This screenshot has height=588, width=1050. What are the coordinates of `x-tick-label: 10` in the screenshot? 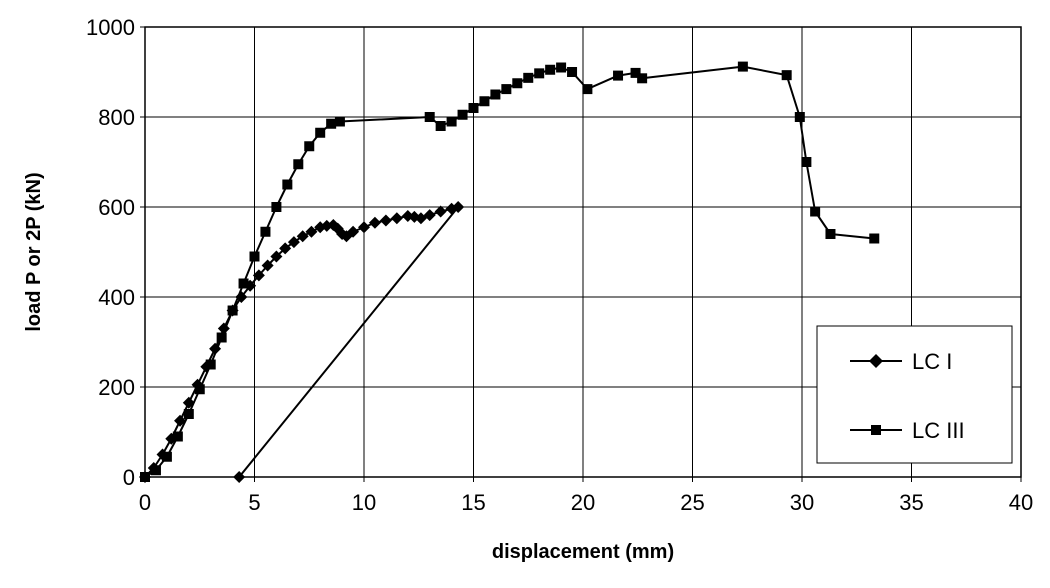 It's located at (364, 502).